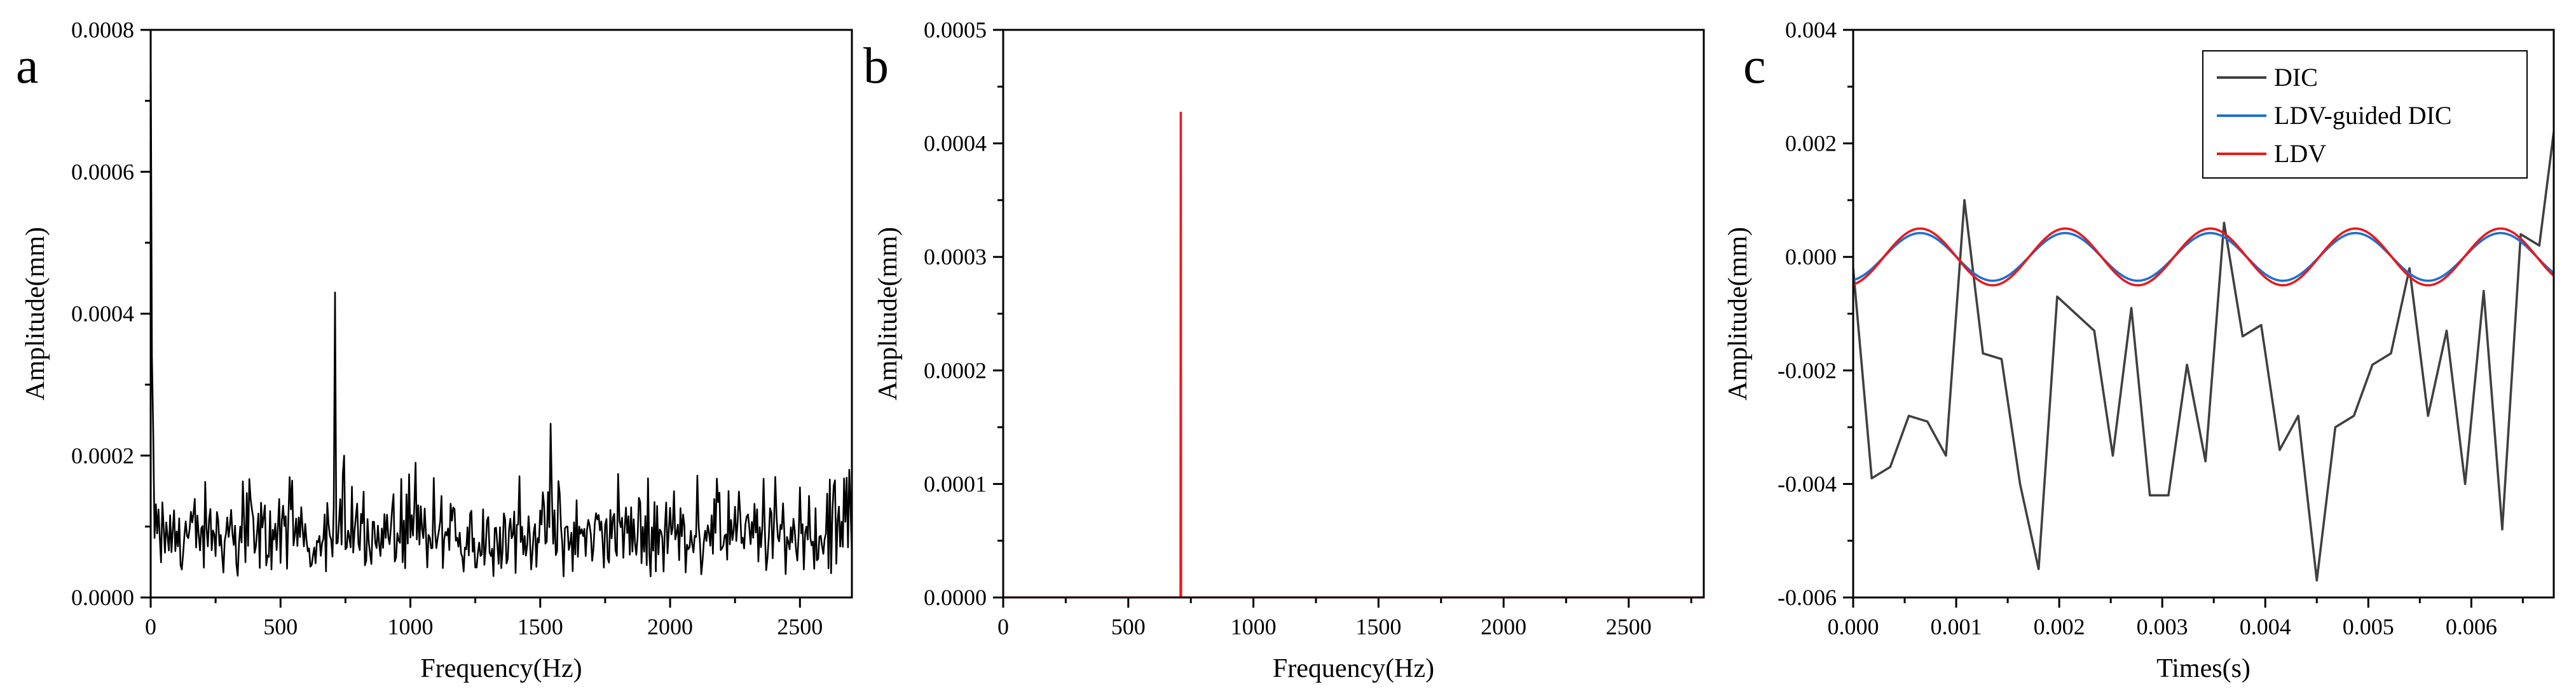 The width and height of the screenshot is (2576, 696). Describe the element at coordinates (2203, 669) in the screenshot. I see `x-axis-title-c: Times(s)` at that location.